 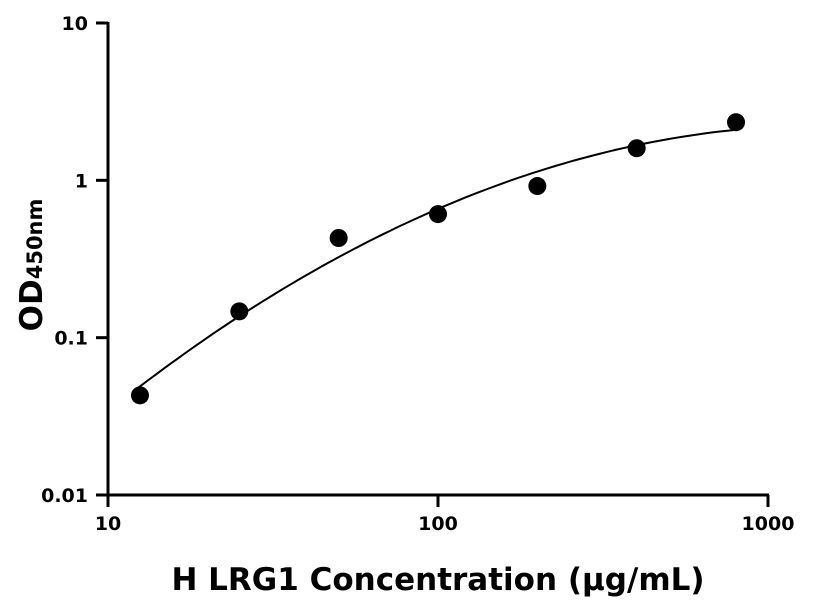 What do you see at coordinates (64, 496) in the screenshot?
I see `y-tick-label: 0.01` at bounding box center [64, 496].